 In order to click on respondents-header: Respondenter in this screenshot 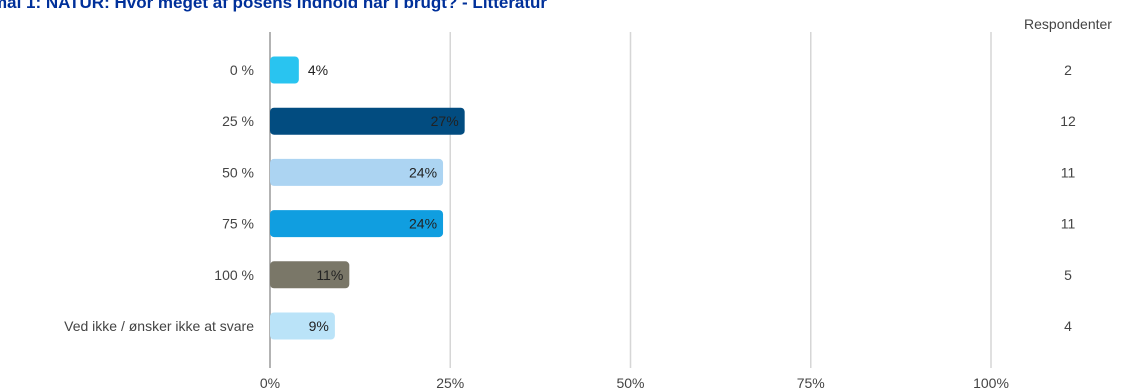, I will do `click(1068, 24)`.